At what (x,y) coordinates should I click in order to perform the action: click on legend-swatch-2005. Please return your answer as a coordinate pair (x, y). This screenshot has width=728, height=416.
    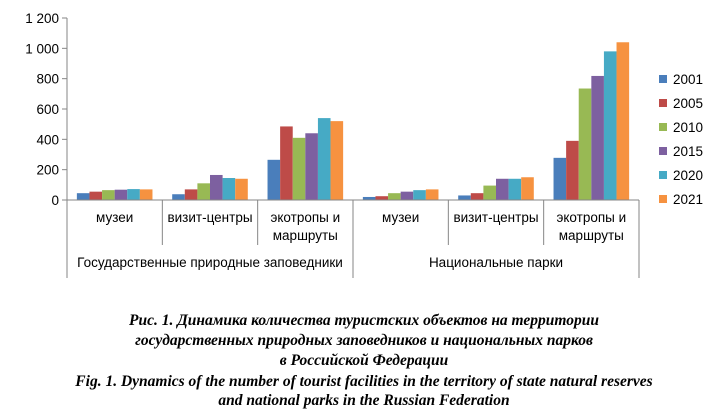
    Looking at the image, I should click on (663, 103).